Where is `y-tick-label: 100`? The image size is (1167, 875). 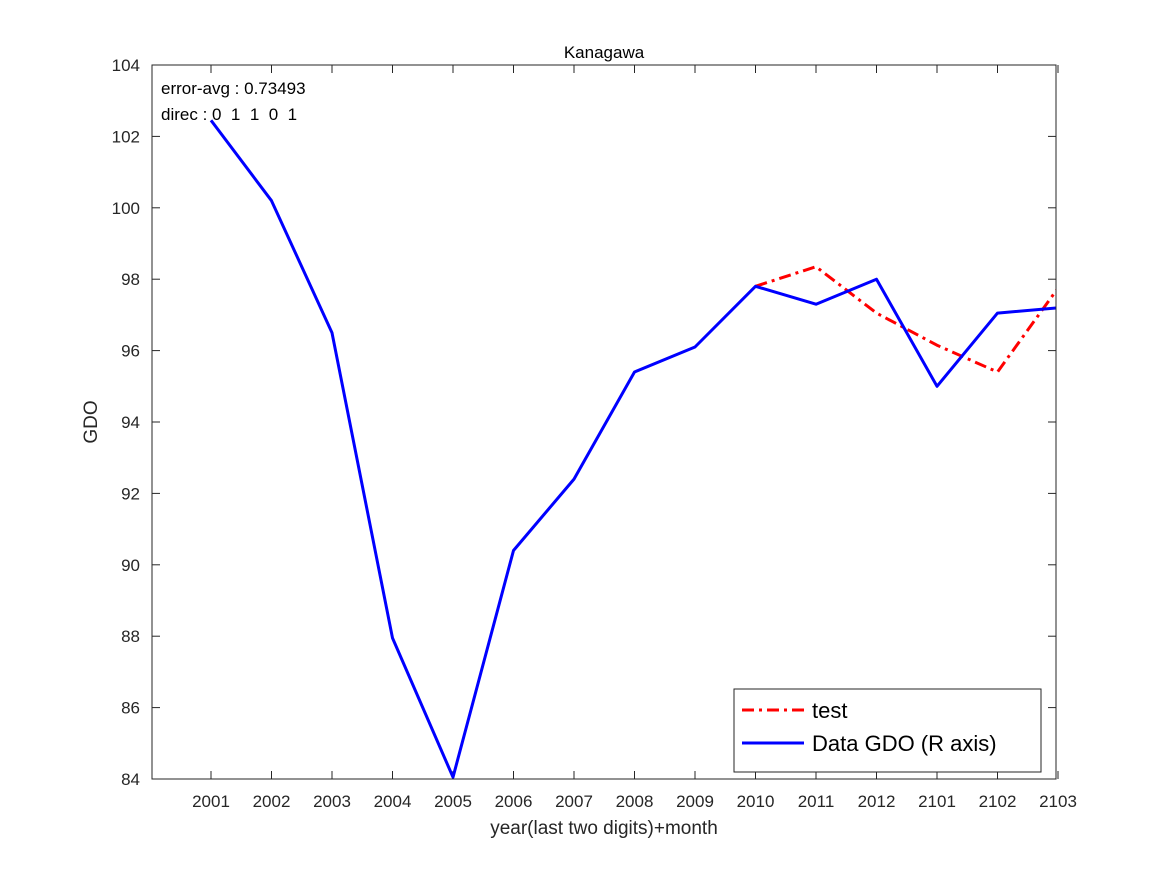 y-tick-label: 100 is located at coordinates (126, 208).